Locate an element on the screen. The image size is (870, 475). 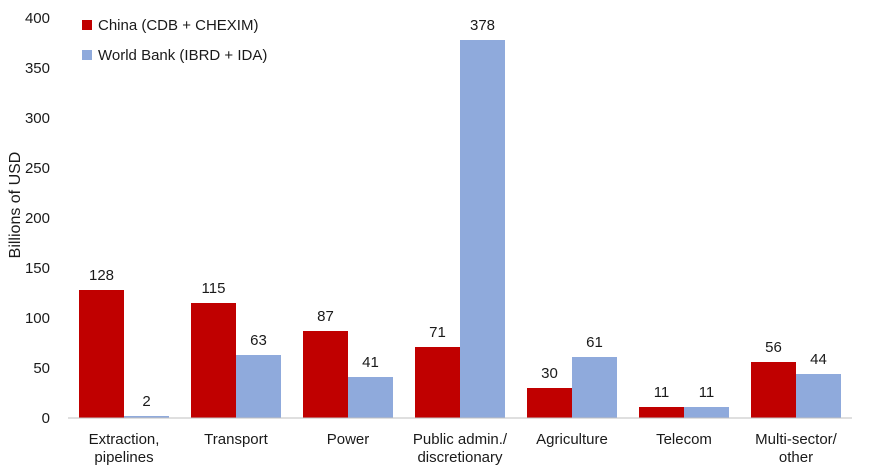
y-tick-label: 50 is located at coordinates (41, 368).